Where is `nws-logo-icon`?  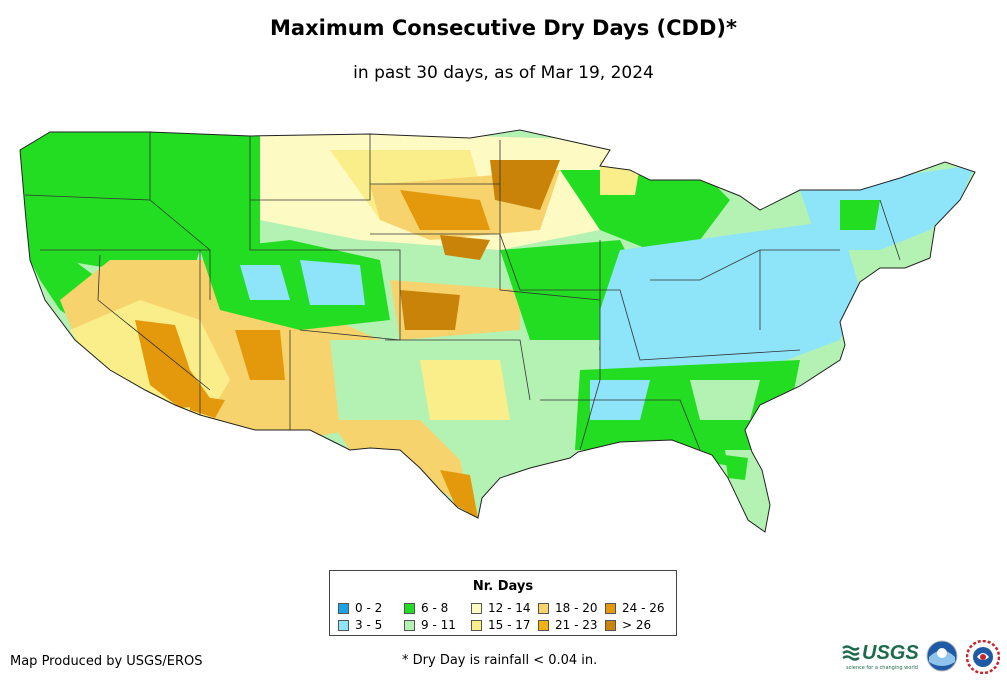
nws-logo-icon is located at coordinates (983, 657).